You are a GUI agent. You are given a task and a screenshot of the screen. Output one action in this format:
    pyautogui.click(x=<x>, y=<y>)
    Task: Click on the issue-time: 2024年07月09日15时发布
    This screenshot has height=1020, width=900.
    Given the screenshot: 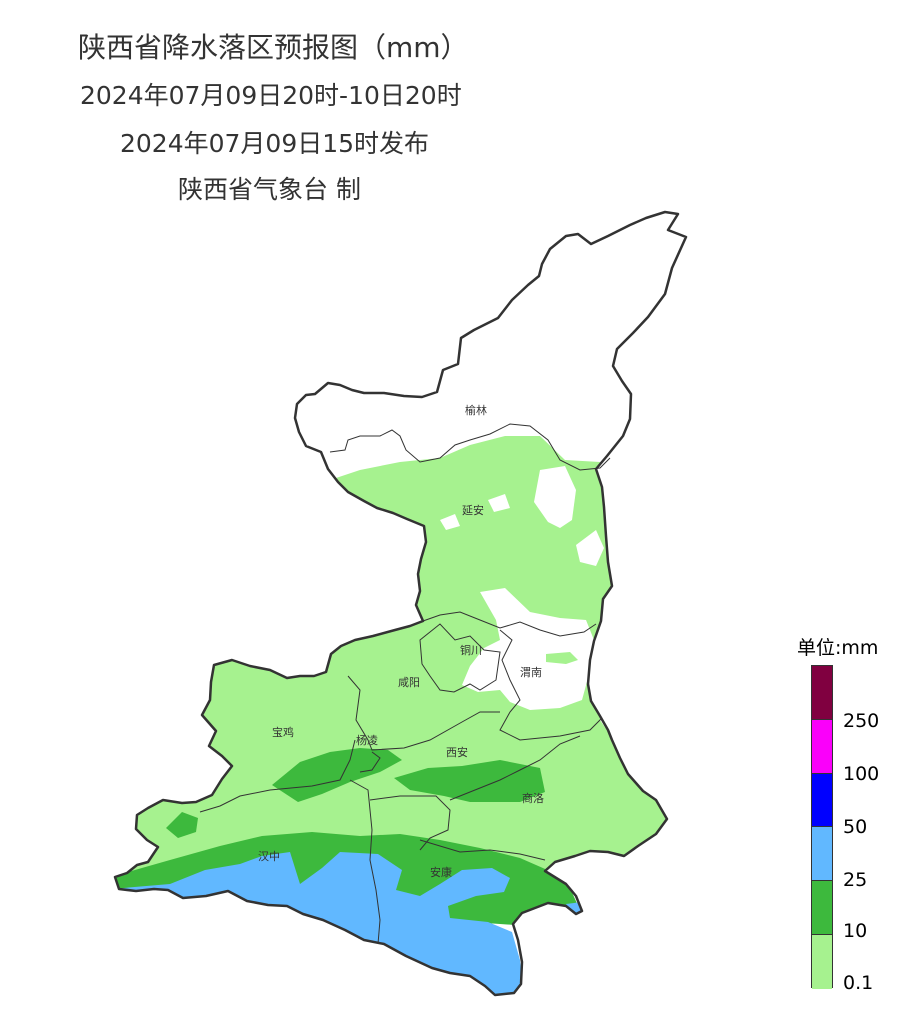 What is the action you would take?
    pyautogui.click(x=275, y=143)
    